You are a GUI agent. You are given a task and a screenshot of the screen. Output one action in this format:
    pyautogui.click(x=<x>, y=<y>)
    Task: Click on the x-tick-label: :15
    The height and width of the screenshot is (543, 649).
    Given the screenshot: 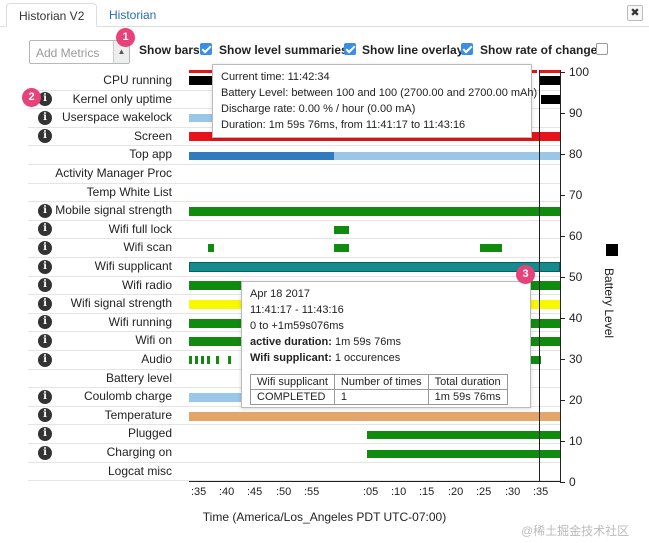 What is the action you would take?
    pyautogui.click(x=427, y=492)
    